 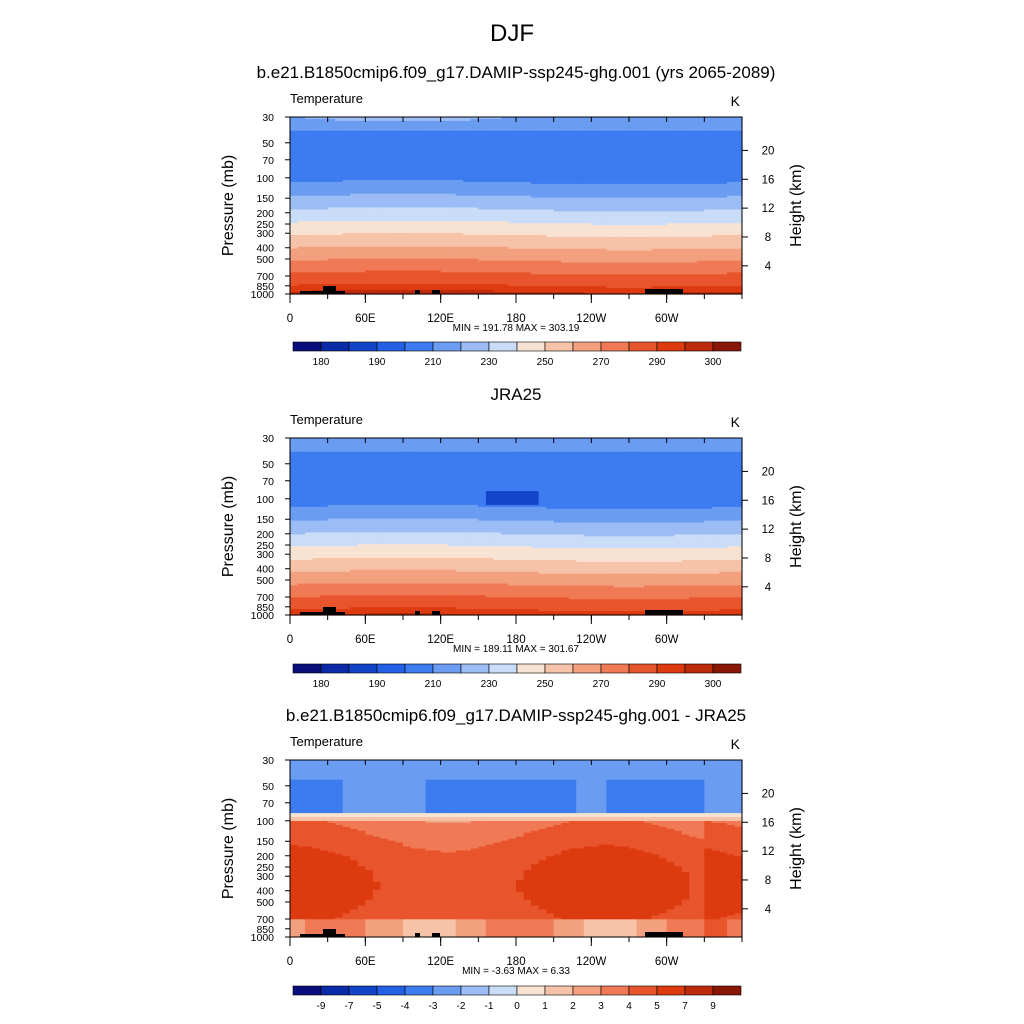 I want to click on y-tick-label: 850, so click(x=265, y=287).